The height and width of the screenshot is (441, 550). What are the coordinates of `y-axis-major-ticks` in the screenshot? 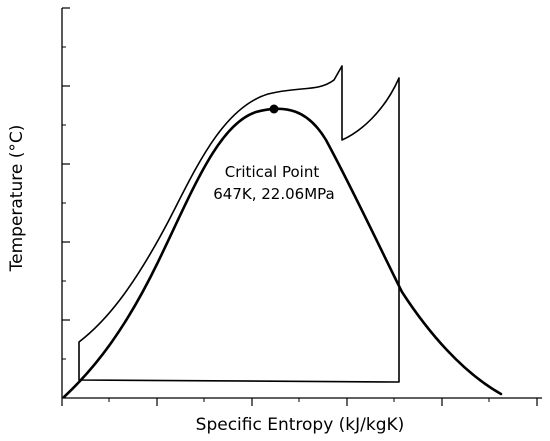 It's located at (66, 164).